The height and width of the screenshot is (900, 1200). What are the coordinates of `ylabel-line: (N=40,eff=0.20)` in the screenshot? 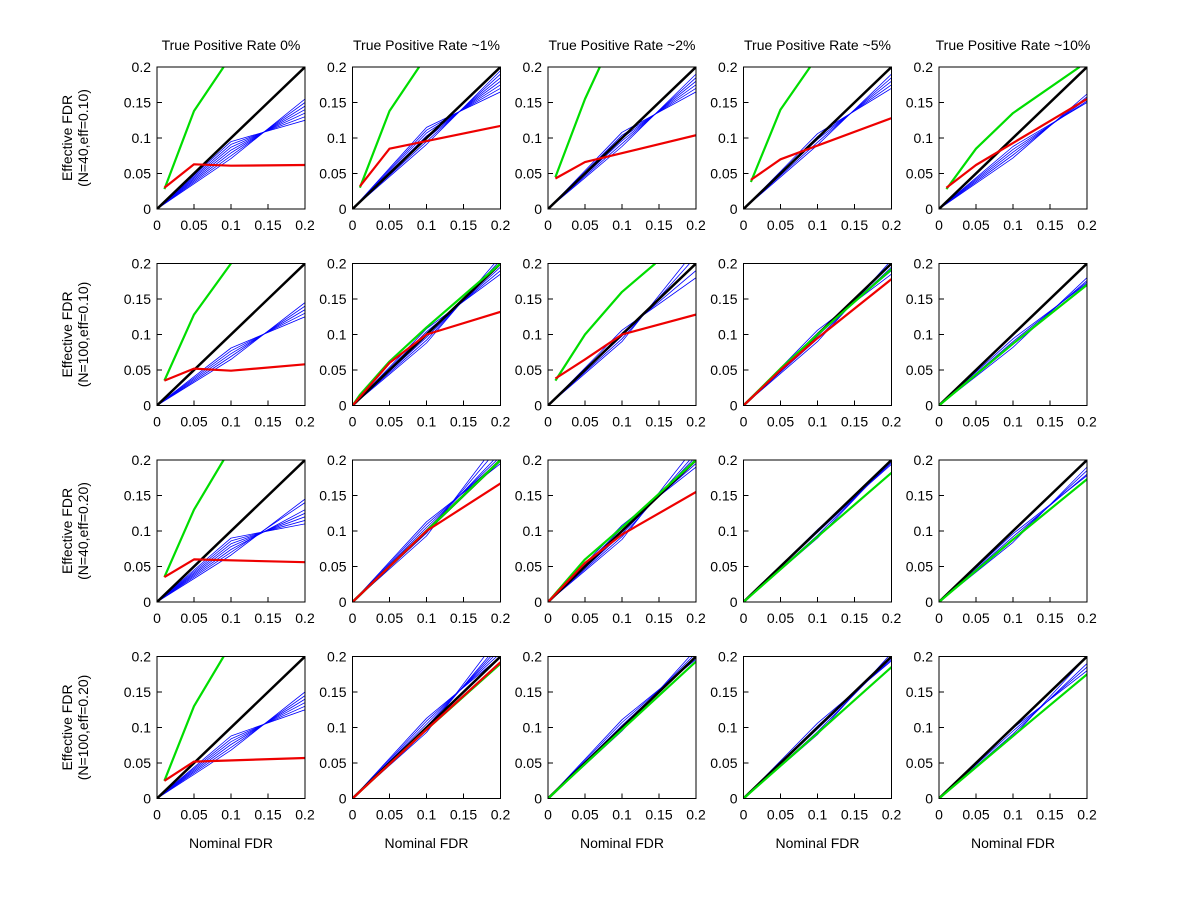 It's located at (83, 531).